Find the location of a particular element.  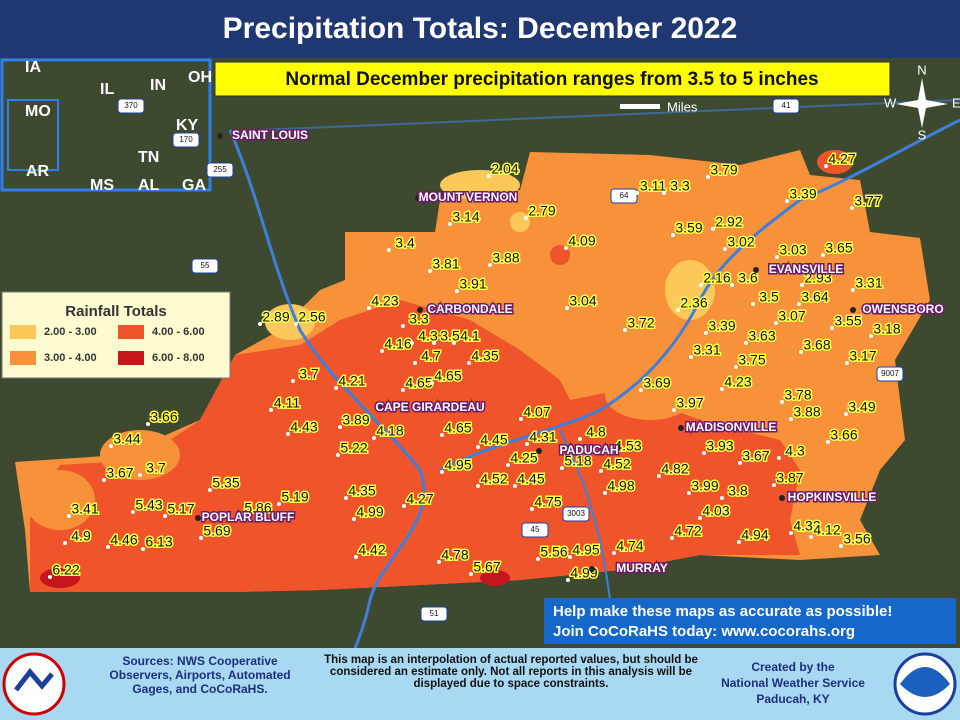

route-number: 9007 is located at coordinates (890, 373).